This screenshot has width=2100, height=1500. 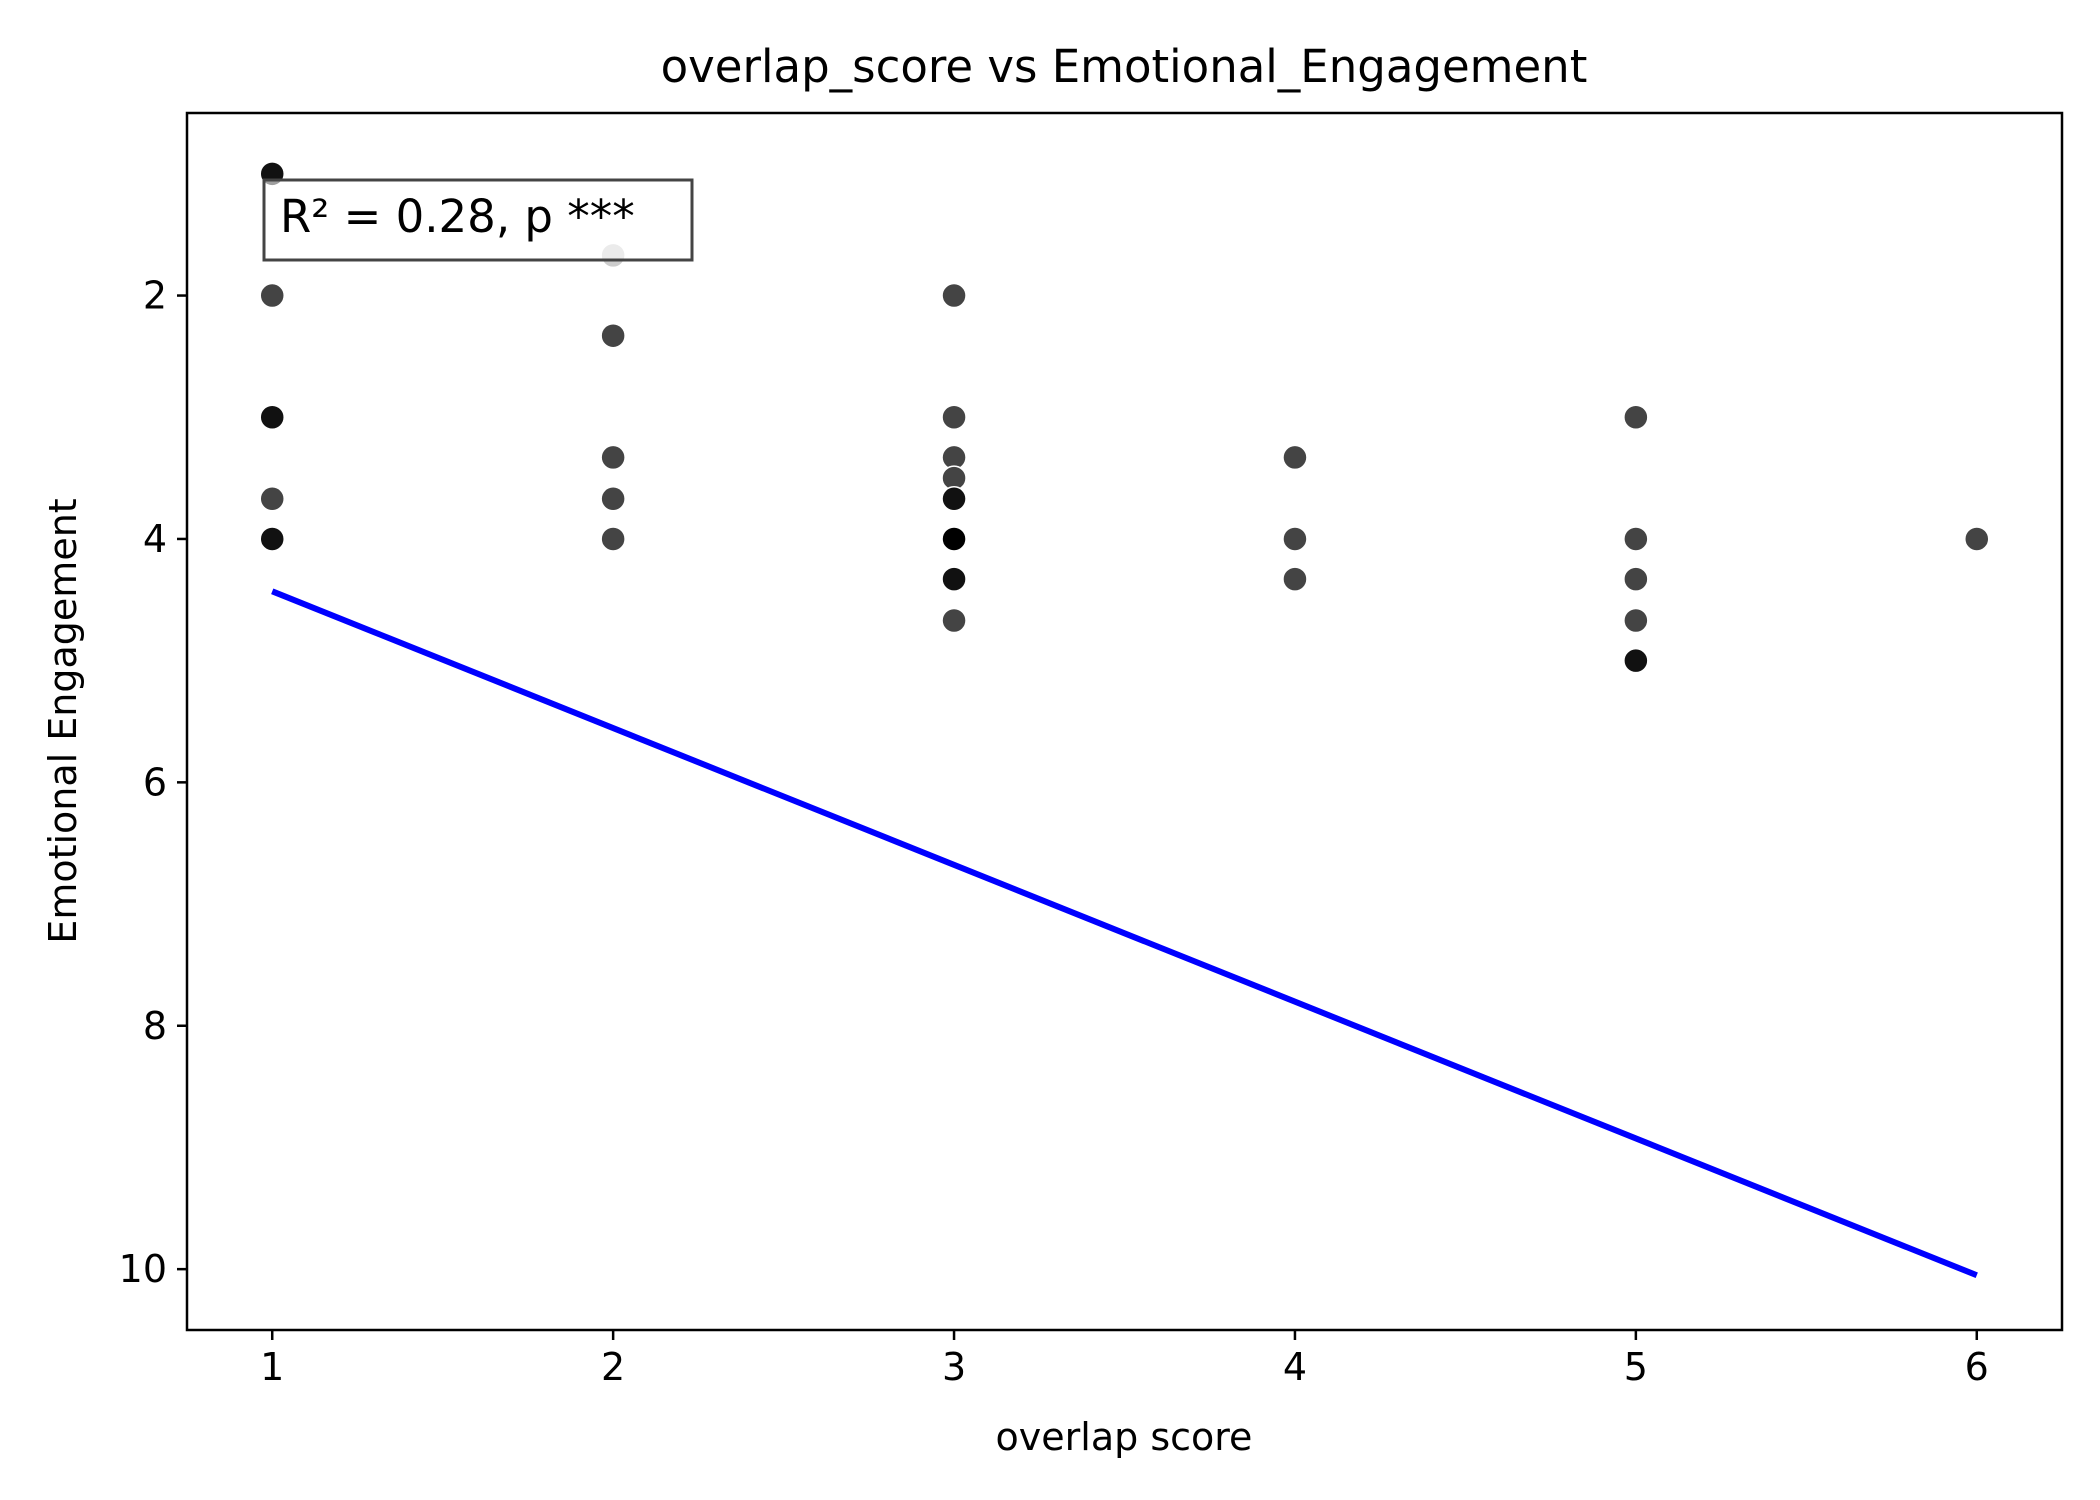 What do you see at coordinates (457, 216) in the screenshot?
I see `annotation-text: R² = 0.28, p ***` at bounding box center [457, 216].